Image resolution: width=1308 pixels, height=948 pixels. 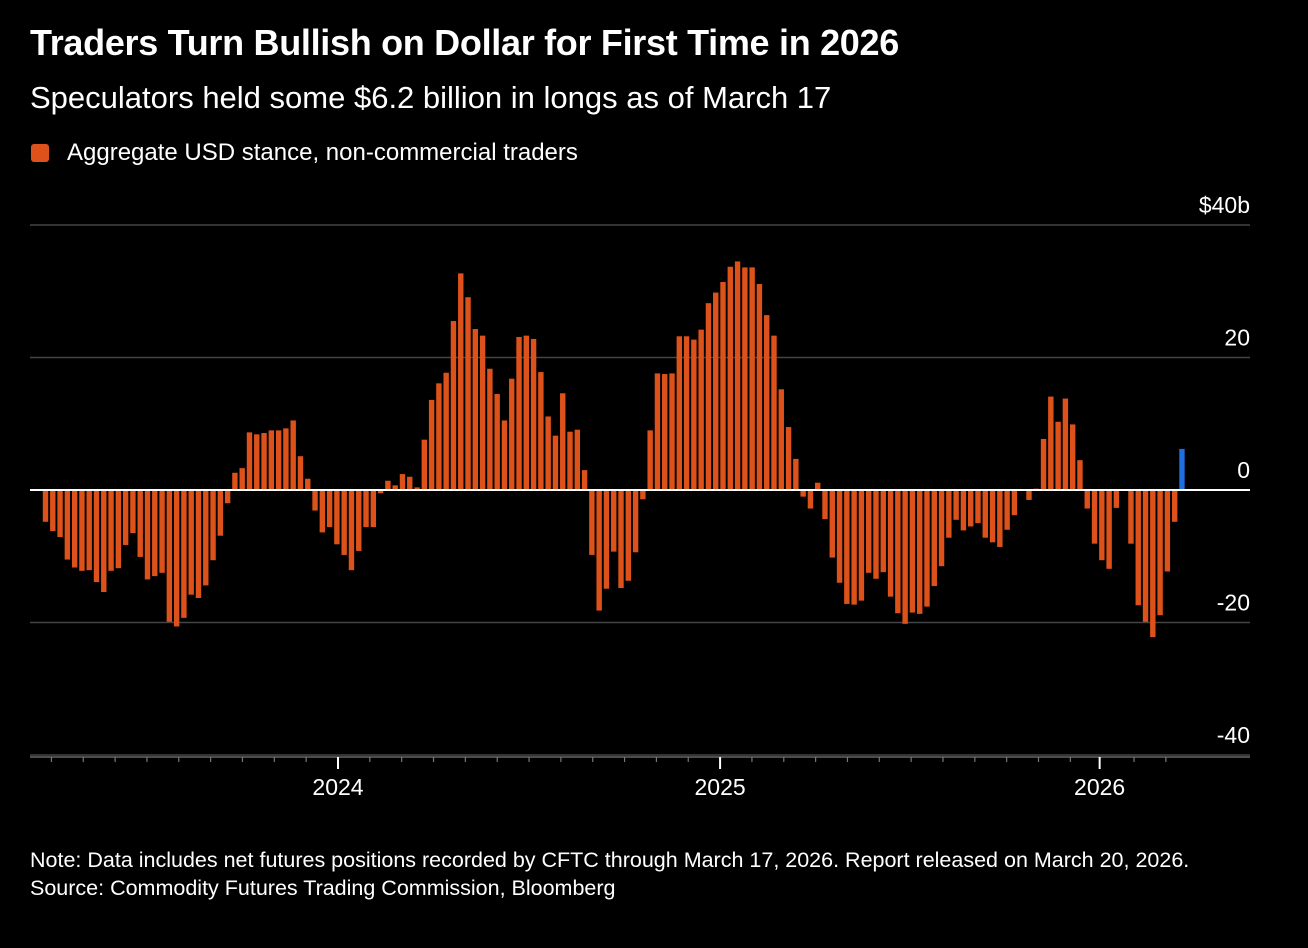 What do you see at coordinates (1099, 787) in the screenshot?
I see `x-tick-label: 2026` at bounding box center [1099, 787].